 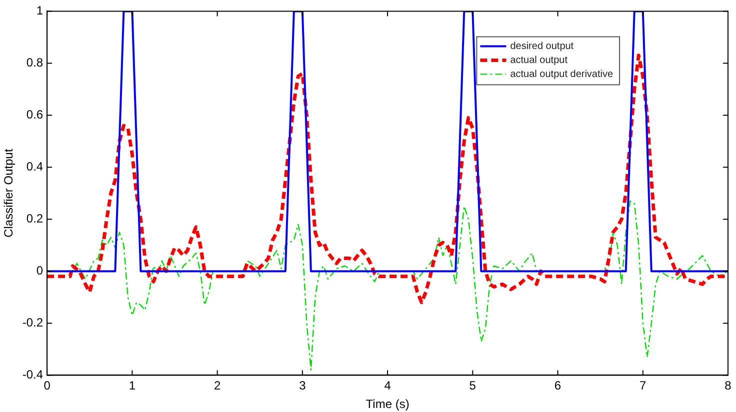 What do you see at coordinates (728, 385) in the screenshot?
I see `x-tick-label: 8` at bounding box center [728, 385].